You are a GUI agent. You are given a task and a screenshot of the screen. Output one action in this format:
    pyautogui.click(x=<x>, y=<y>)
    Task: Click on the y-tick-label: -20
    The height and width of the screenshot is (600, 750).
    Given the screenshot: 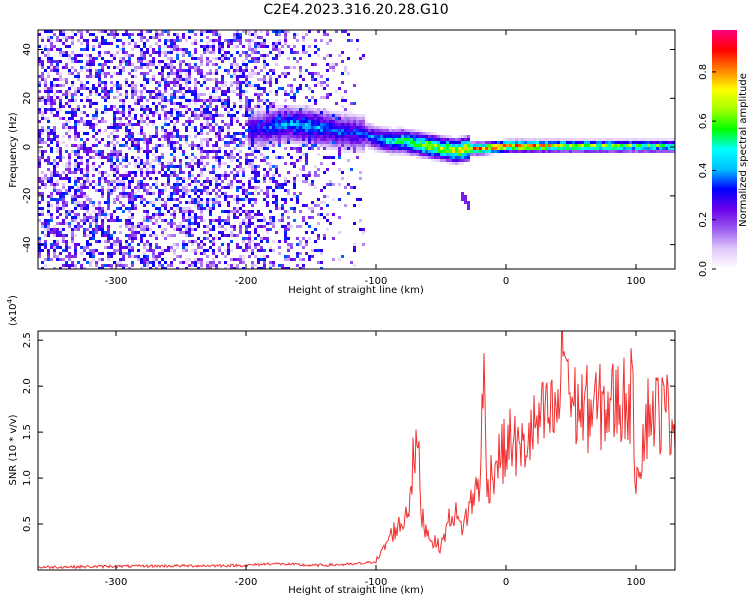 What is the action you would take?
    pyautogui.click(x=27, y=196)
    